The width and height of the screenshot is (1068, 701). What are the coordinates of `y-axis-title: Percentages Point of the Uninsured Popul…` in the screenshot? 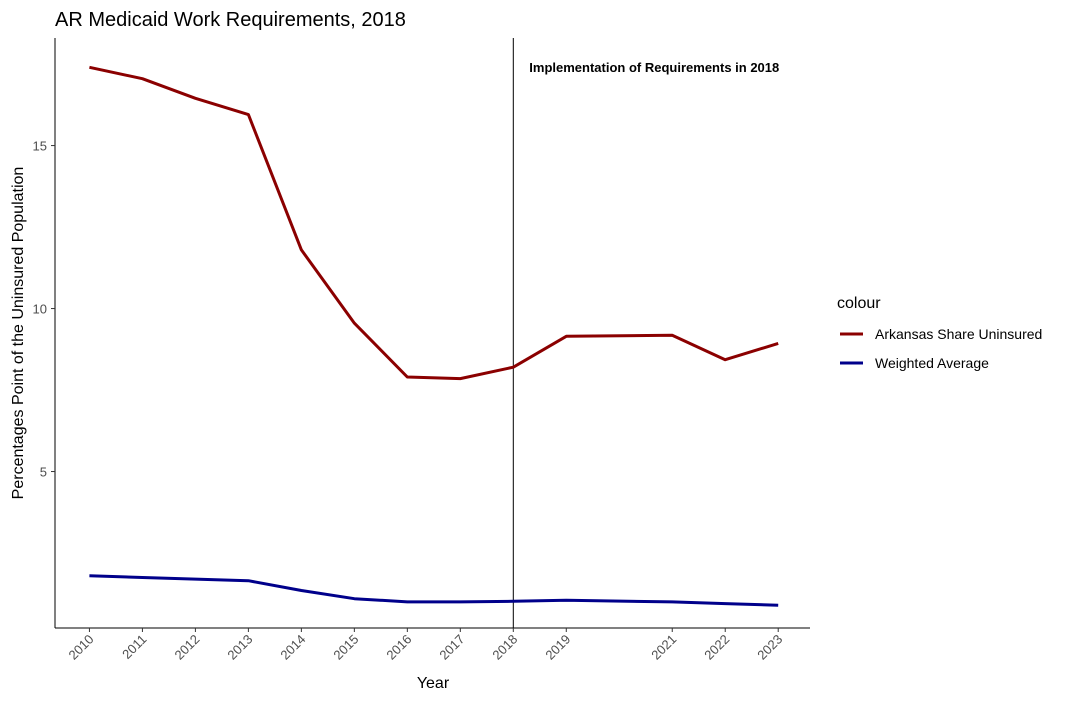 It's located at (18, 333).